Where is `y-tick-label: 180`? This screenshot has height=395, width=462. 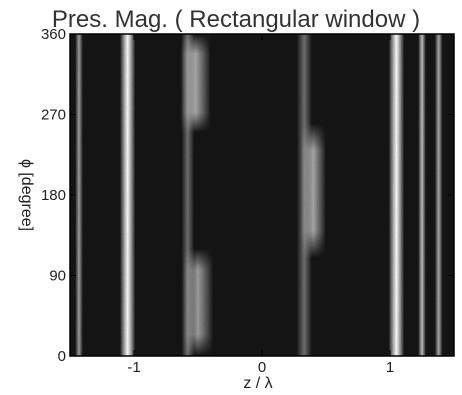
y-tick-label: 180 is located at coordinates (53, 195).